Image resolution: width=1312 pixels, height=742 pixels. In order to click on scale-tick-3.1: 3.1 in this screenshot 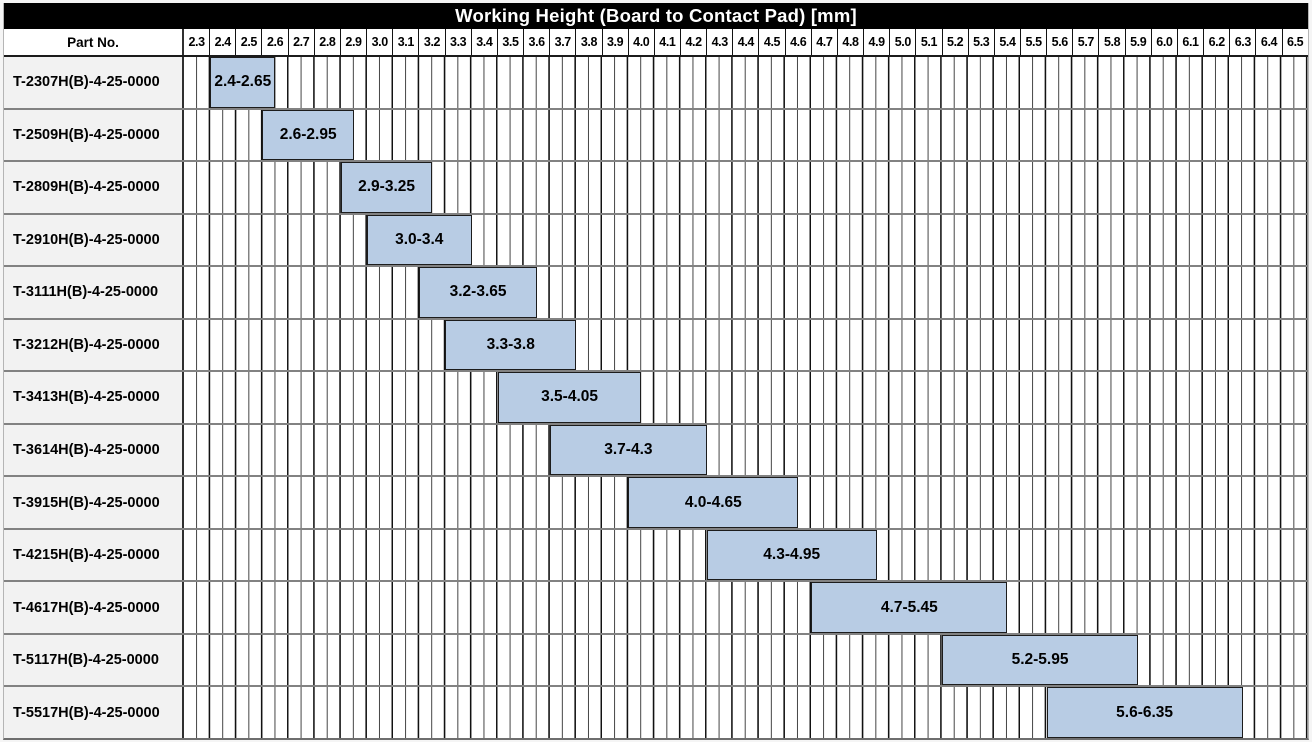, I will do `click(406, 42)`.